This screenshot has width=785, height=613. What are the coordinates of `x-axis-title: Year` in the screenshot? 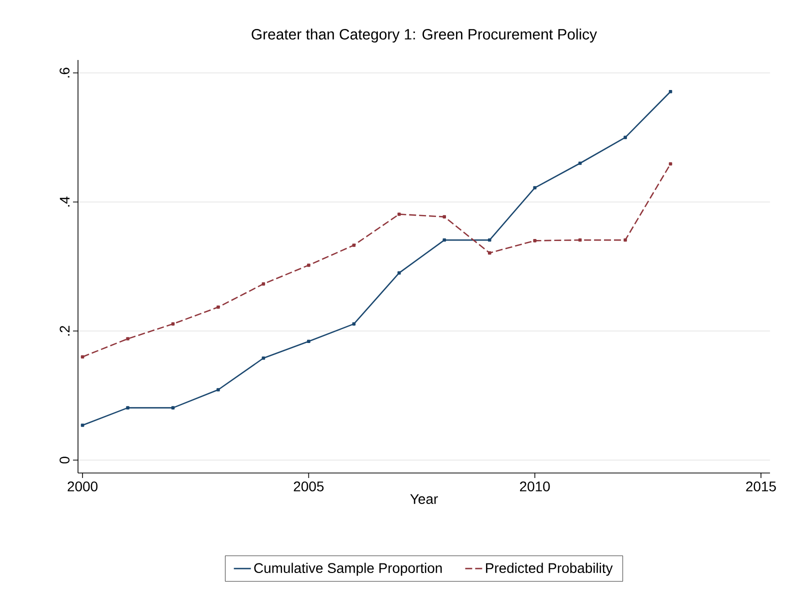 It's located at (424, 499).